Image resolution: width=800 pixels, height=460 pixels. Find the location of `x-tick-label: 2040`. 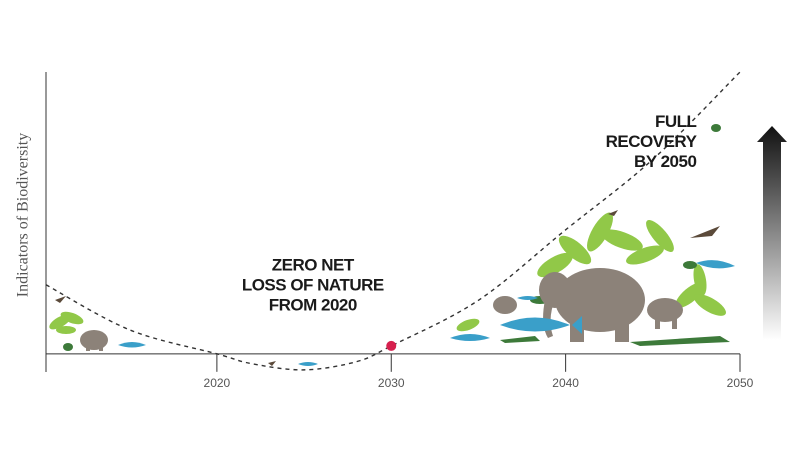

x-tick-label: 2040 is located at coordinates (565, 383).